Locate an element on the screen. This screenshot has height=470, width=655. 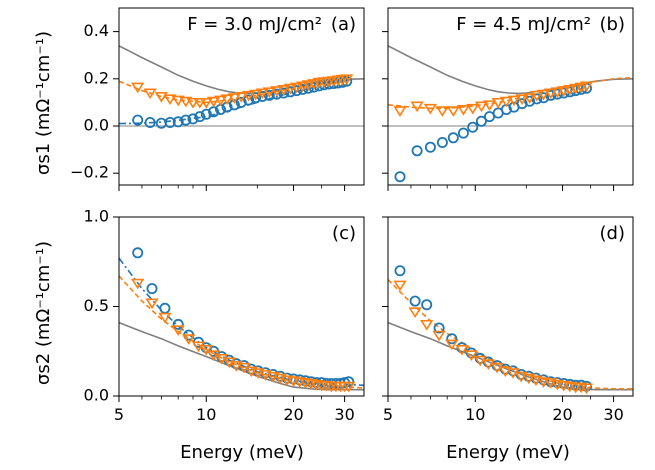
fit-line-circle is located at coordinates (241, 322).